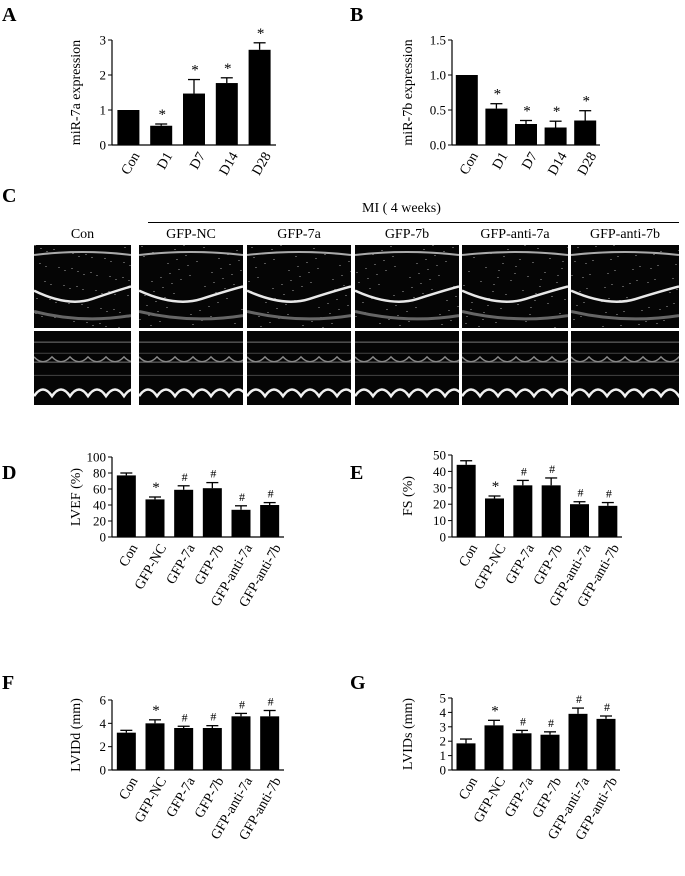 The height and width of the screenshot is (876, 685). I want to click on panel-letter-a: A, so click(9, 15).